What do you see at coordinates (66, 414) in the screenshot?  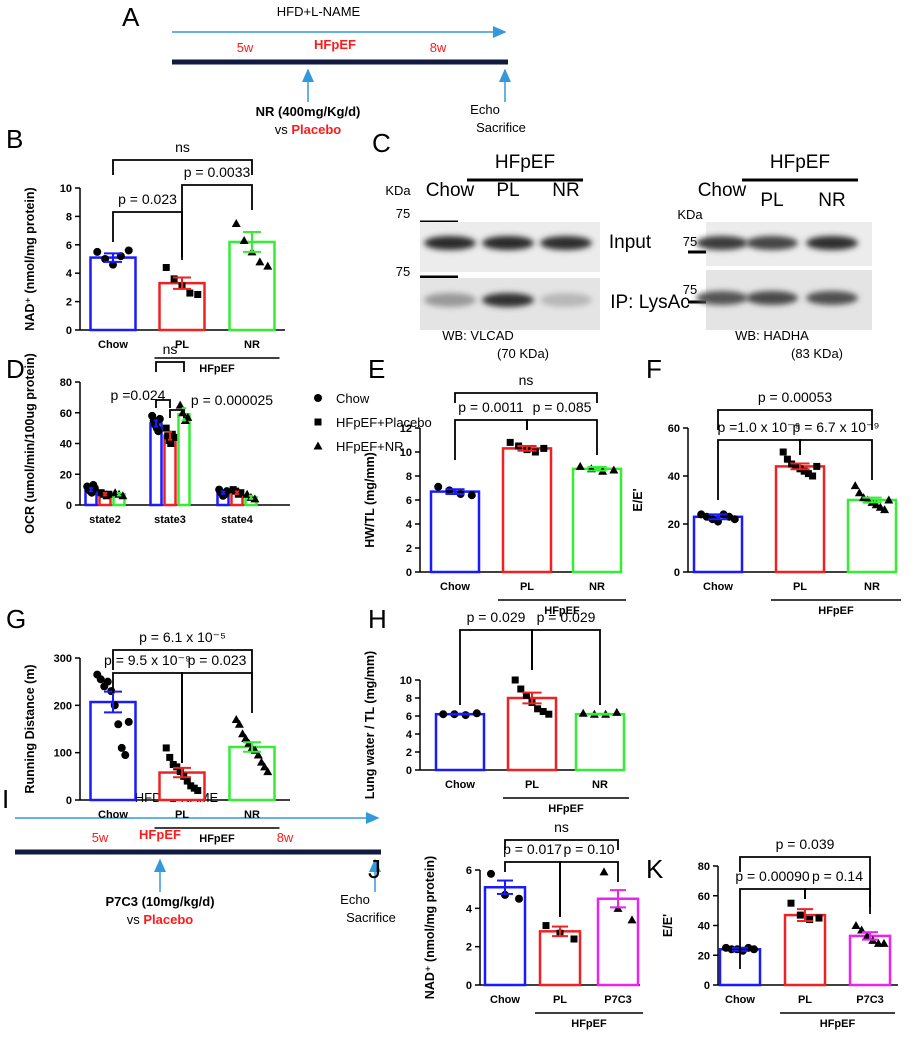 I see `y-tick-label: 60` at bounding box center [66, 414].